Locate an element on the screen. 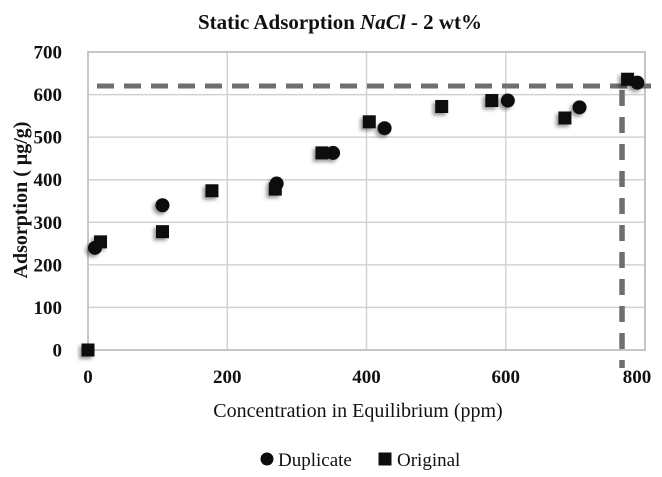  y-tick-label: 100 is located at coordinates (48, 308).